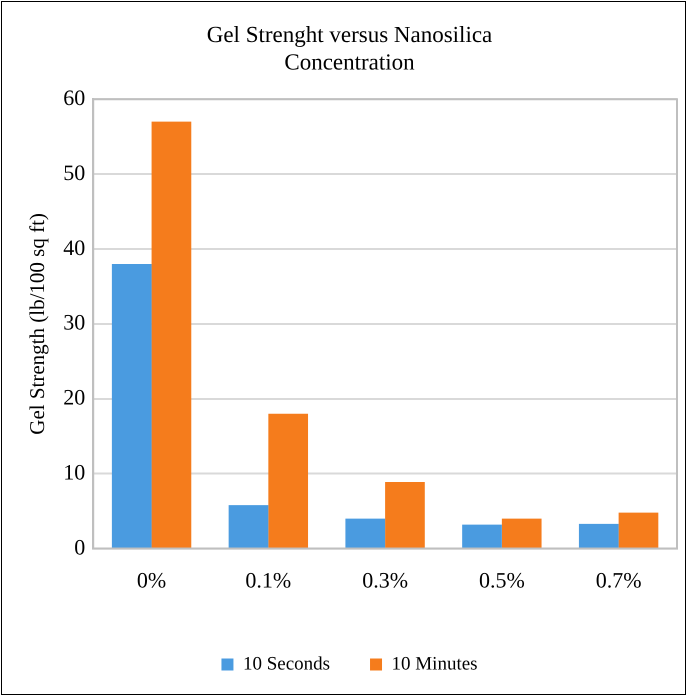  Describe the element at coordinates (74, 172) in the screenshot. I see `y-tick-label: 50` at that location.